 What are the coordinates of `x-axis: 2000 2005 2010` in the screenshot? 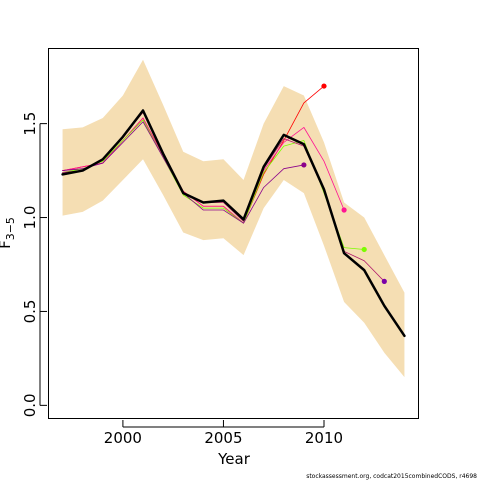 It's located at (223, 433).